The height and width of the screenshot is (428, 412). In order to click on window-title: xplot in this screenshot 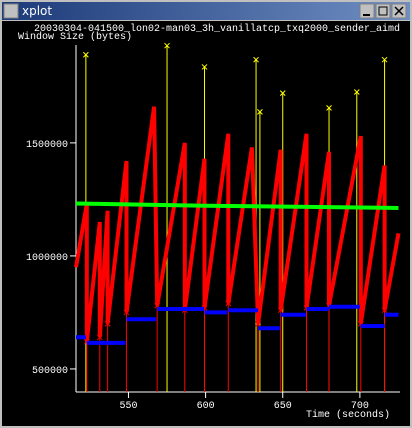, I will do `click(37, 11)`.